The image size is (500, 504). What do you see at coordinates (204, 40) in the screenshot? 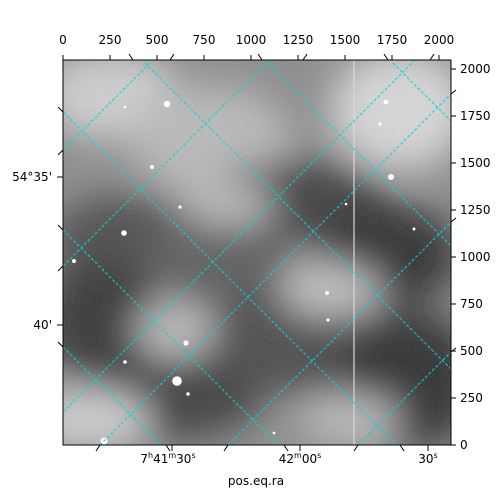
I see `top-tick-label: 750` at bounding box center [204, 40].